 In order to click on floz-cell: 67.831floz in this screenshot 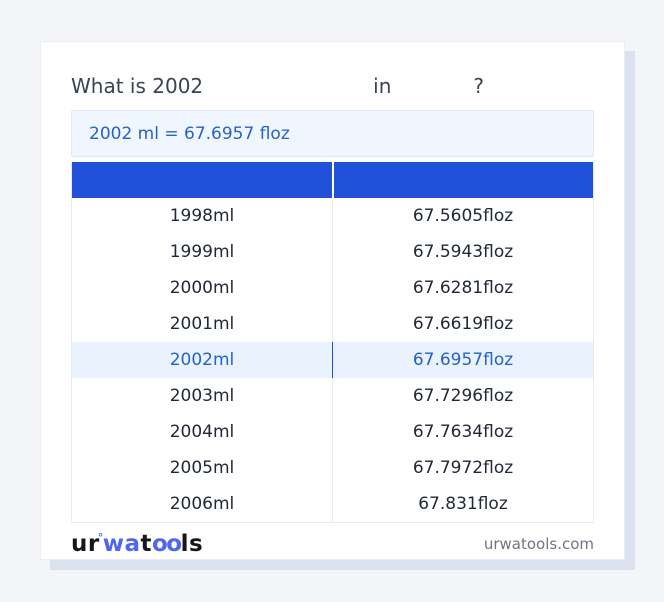, I will do `click(463, 504)`.